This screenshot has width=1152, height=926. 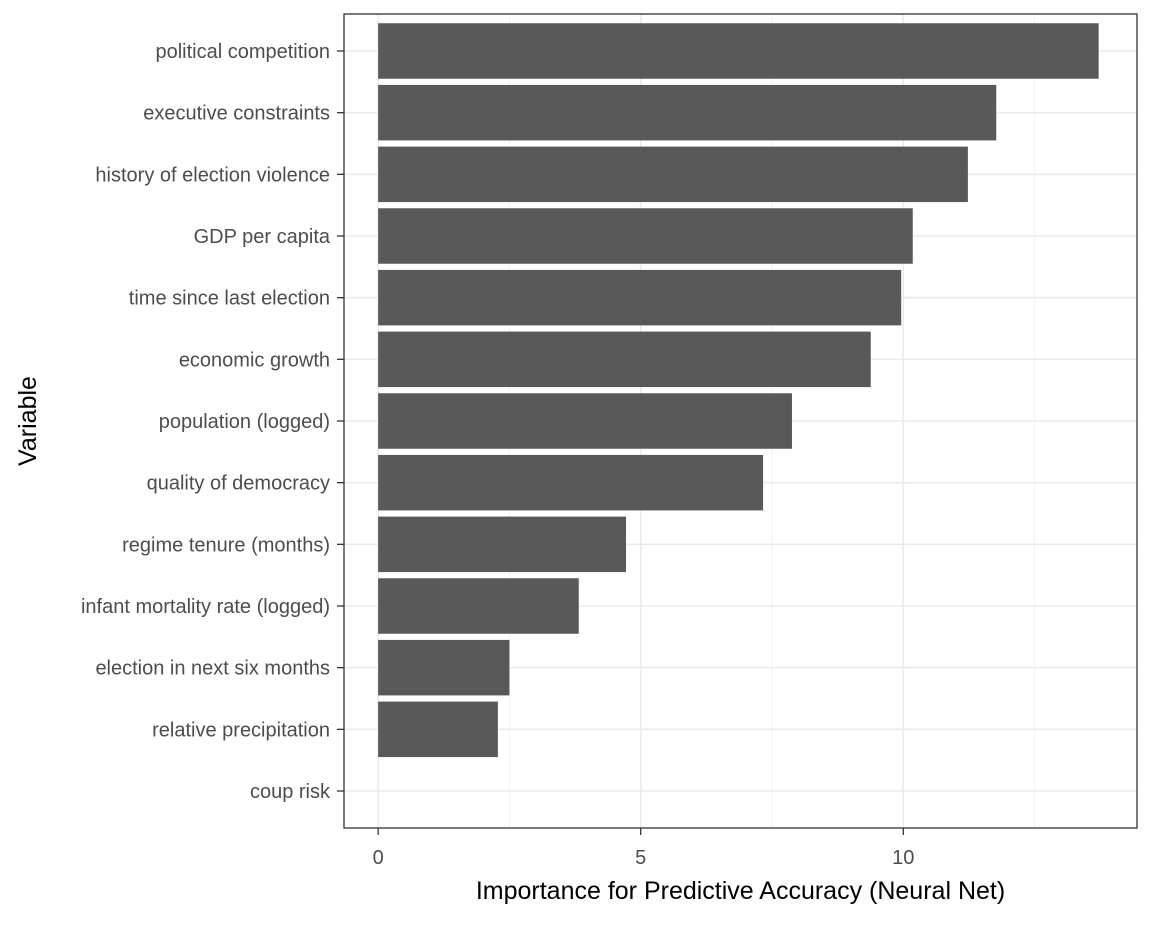 What do you see at coordinates (236, 114) in the screenshot?
I see `y-tick-label: executive constraints` at bounding box center [236, 114].